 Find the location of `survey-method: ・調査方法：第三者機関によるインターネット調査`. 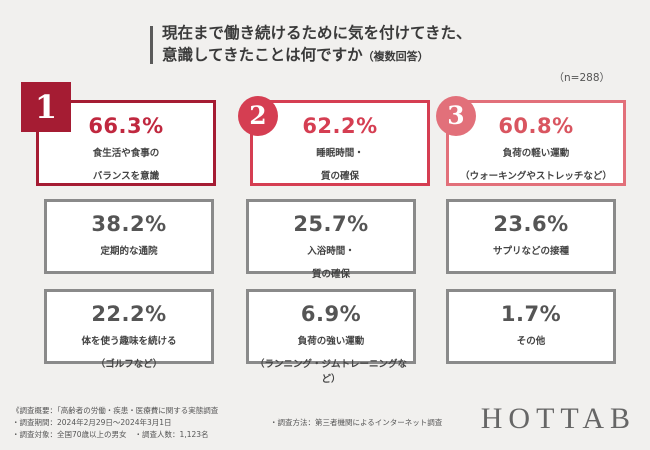

survey-method: ・調査方法：第三者機関によるインターネット調査 is located at coordinates (356, 422).